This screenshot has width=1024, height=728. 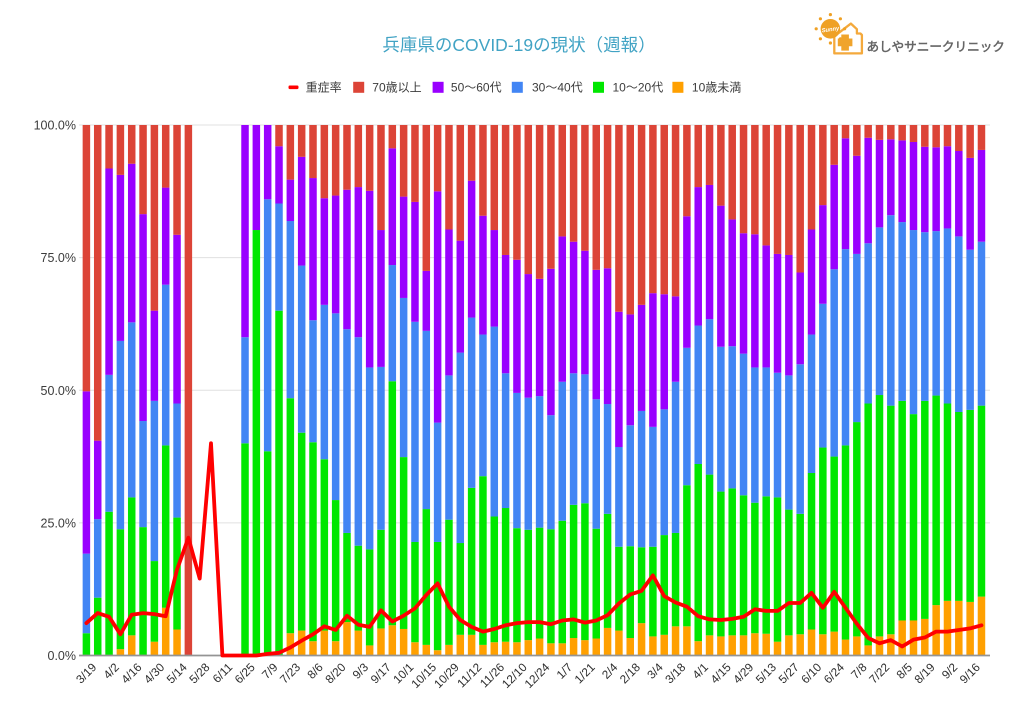 I want to click on svg-text: 75.0%, so click(x=58, y=258).